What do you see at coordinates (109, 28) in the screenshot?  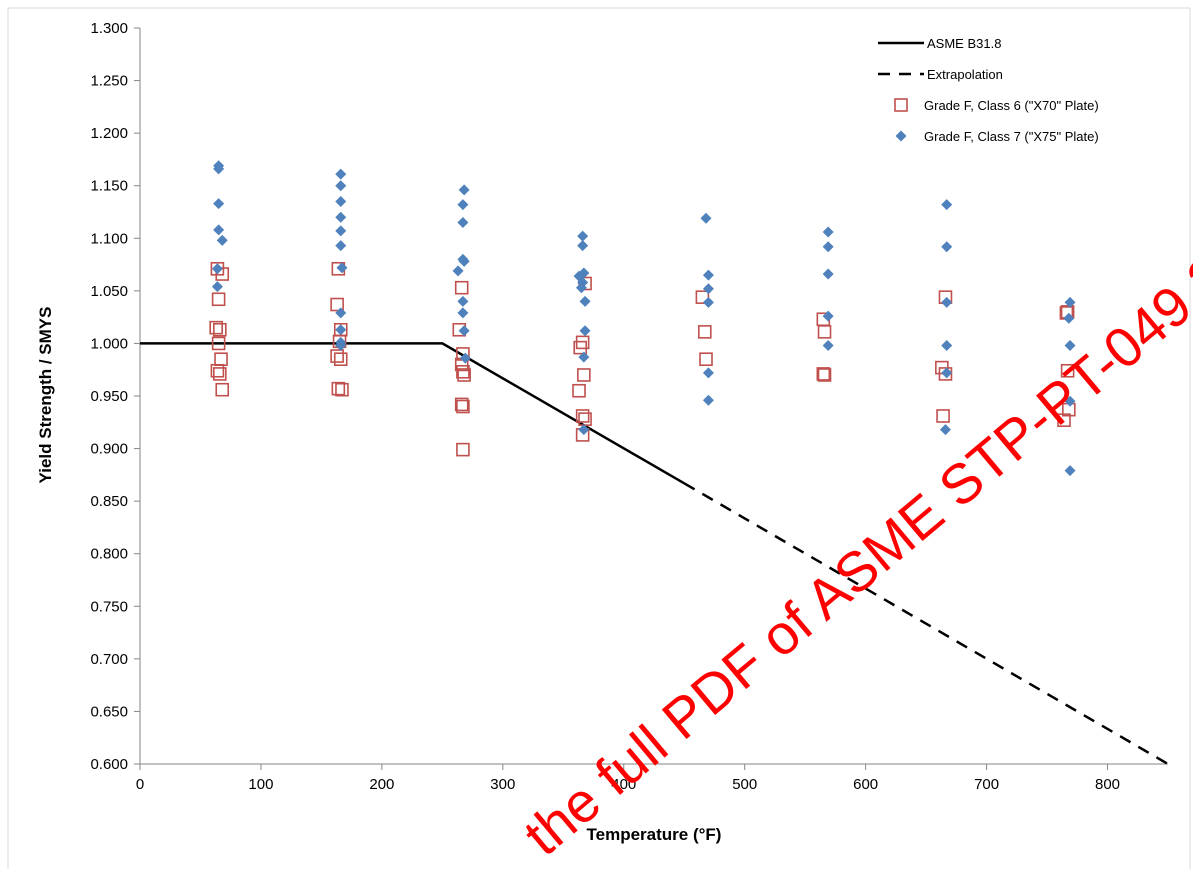 I see `y-tick-label: 1.300` at bounding box center [109, 28].